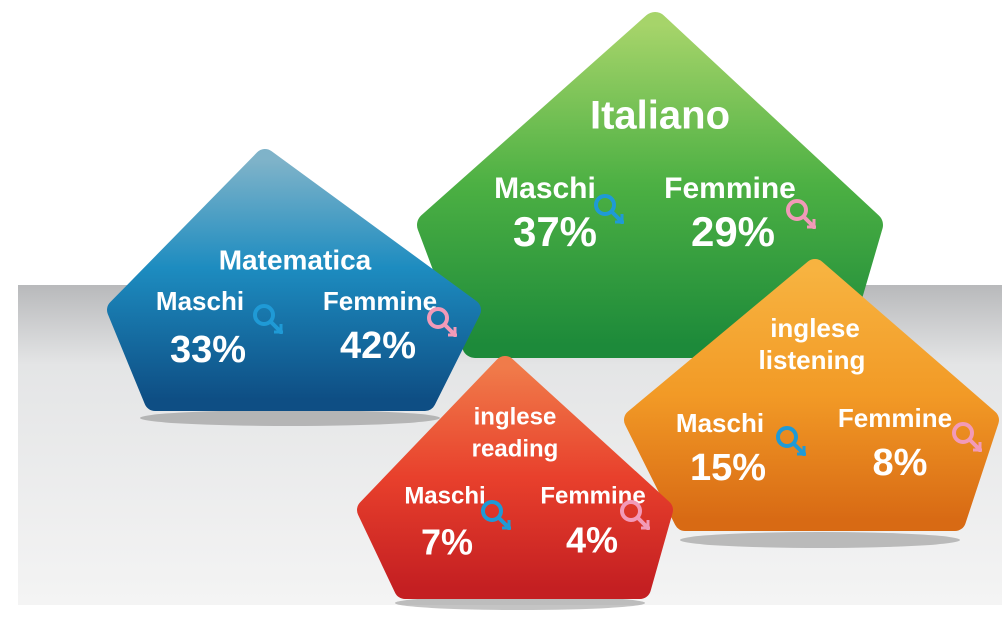  Describe the element at coordinates (208, 350) in the screenshot. I see `male-value: 33%` at that location.